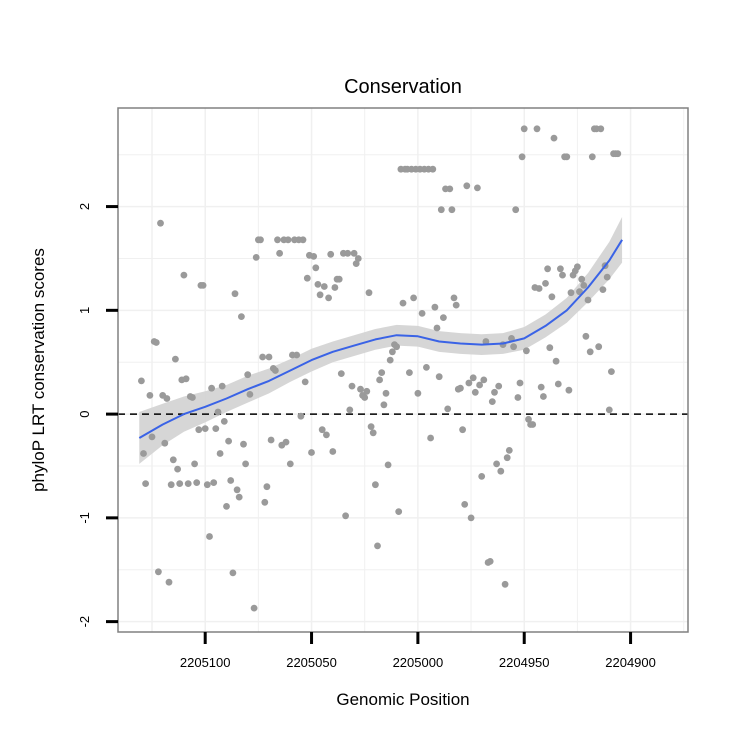  Describe the element at coordinates (84, 518) in the screenshot. I see `y-tick-label: -1` at that location.